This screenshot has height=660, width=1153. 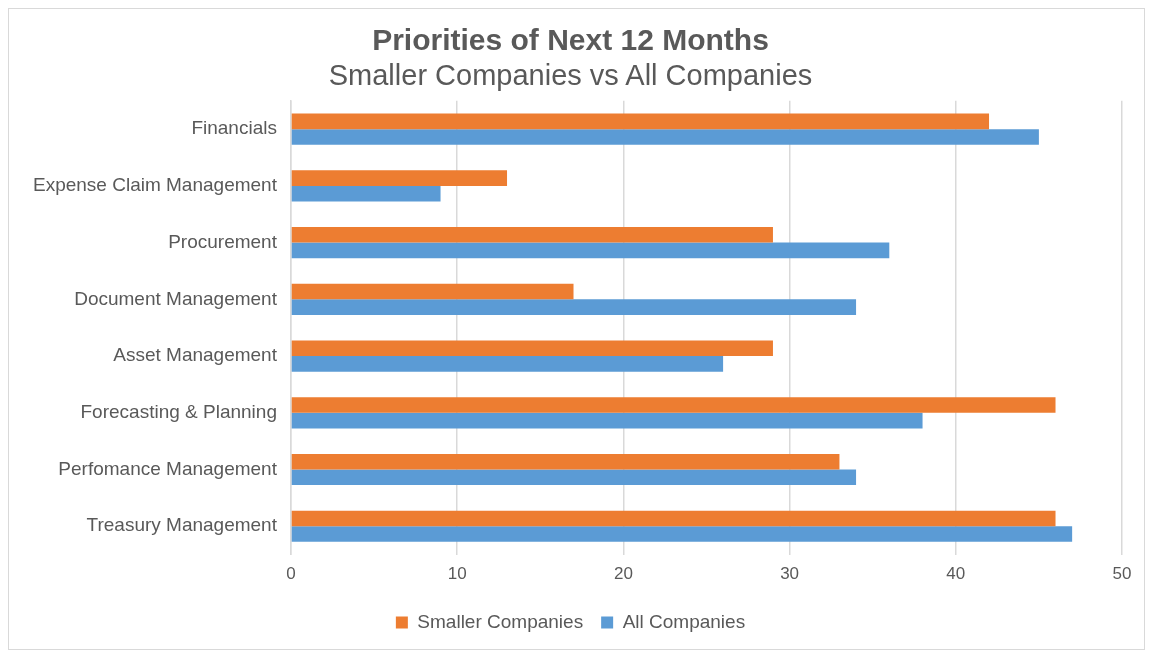 What do you see at coordinates (623, 574) in the screenshot?
I see `x-tick-label: 20` at bounding box center [623, 574].